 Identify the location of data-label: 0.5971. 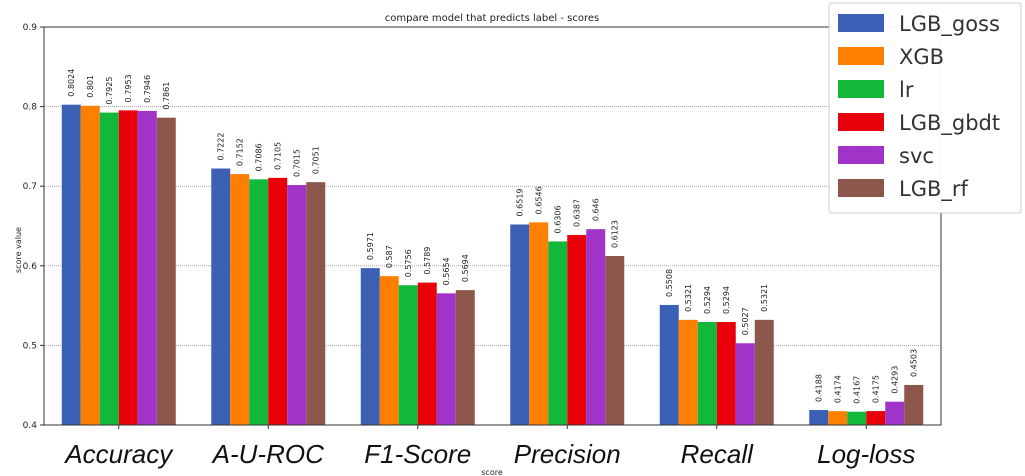
(370, 246).